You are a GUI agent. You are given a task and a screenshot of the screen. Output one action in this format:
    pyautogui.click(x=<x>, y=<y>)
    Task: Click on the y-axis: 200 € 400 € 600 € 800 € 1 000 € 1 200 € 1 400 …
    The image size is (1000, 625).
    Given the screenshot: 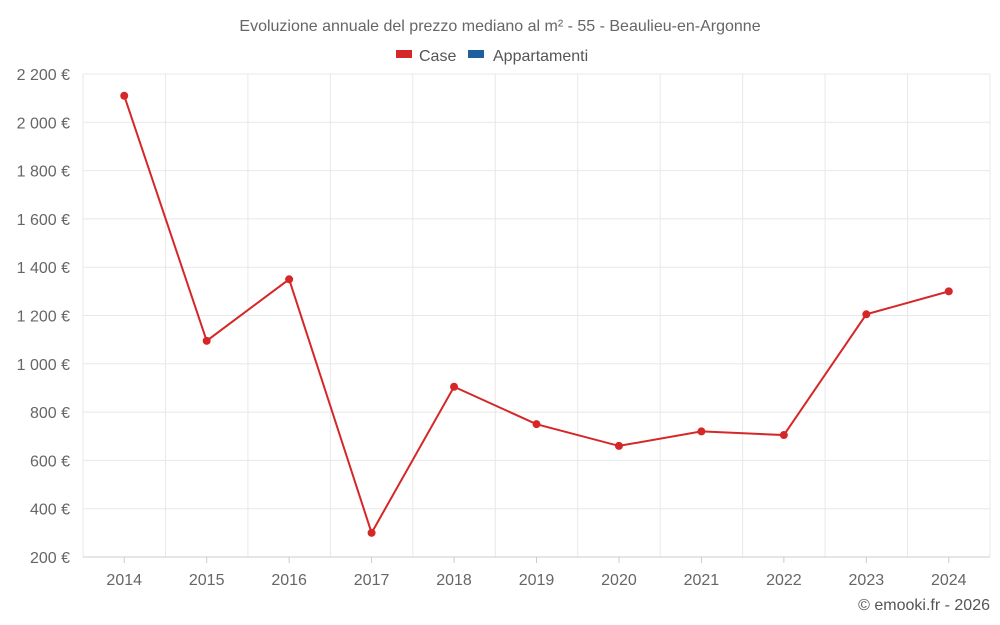 What is the action you would take?
    pyautogui.click(x=43, y=317)
    